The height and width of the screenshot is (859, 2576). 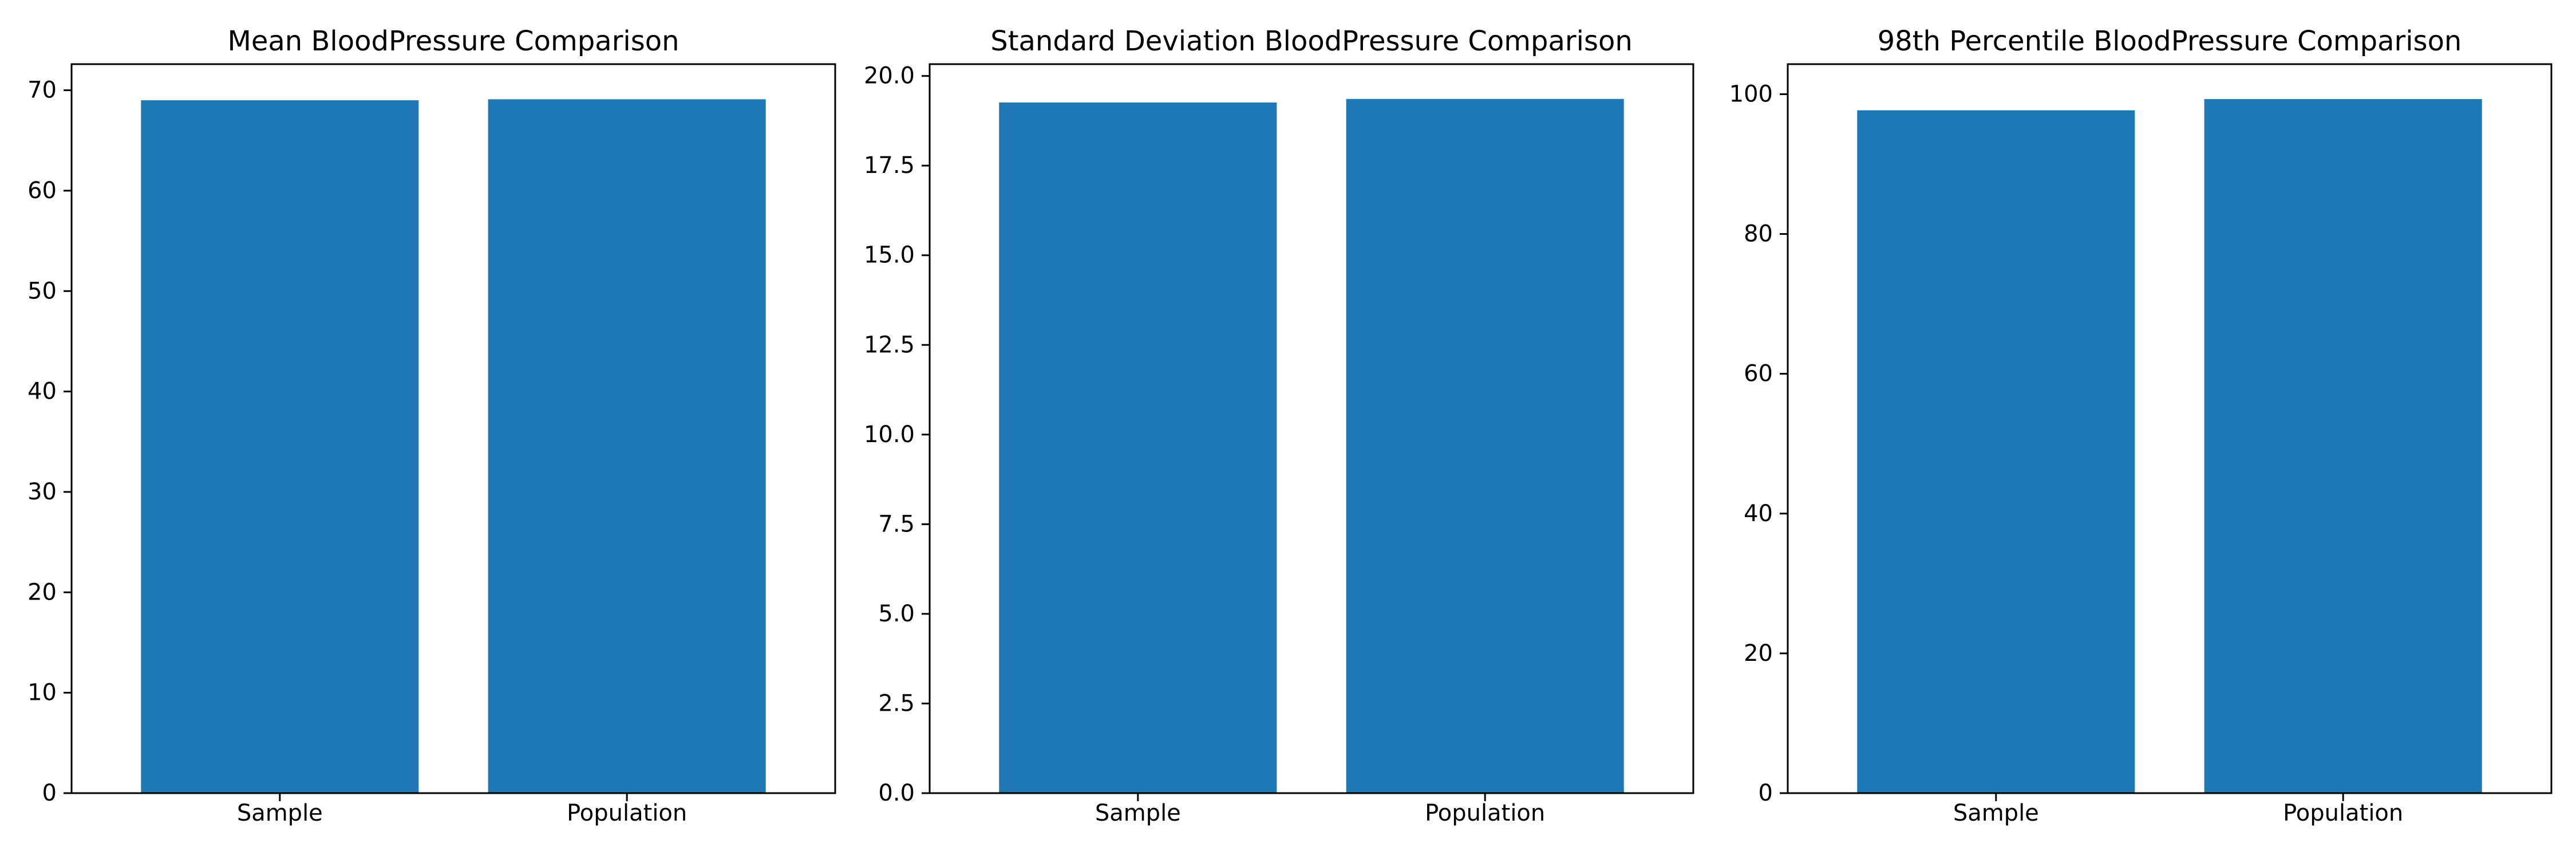 What do you see at coordinates (889, 165) in the screenshot?
I see `y-tick-label: 17.5` at bounding box center [889, 165].